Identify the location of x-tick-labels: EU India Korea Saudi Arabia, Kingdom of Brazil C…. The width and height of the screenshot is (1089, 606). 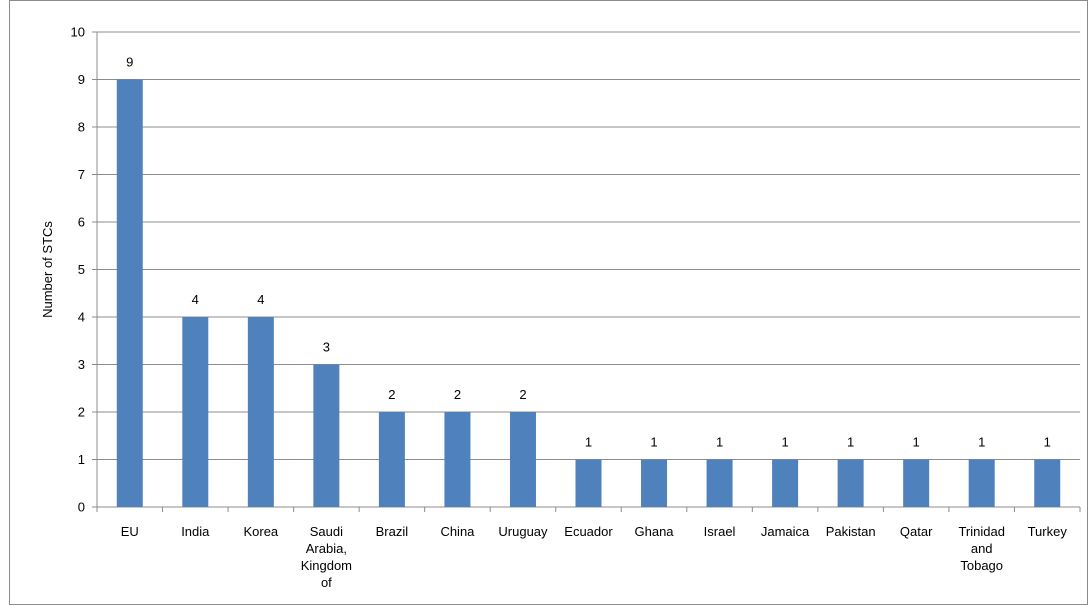
(594, 557).